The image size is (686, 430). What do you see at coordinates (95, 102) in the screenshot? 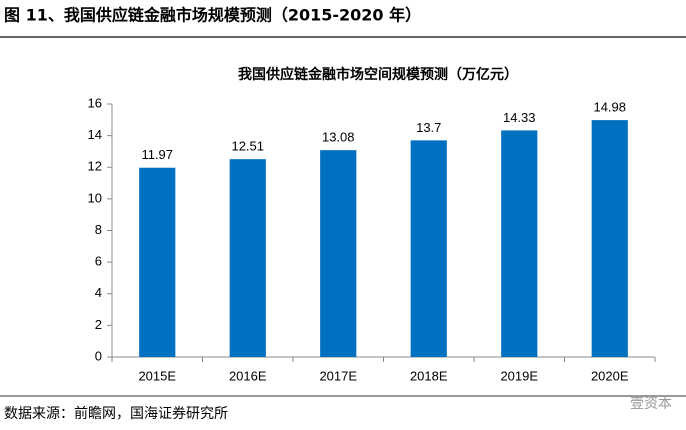
I see `y-tick-label: 16` at bounding box center [95, 102].